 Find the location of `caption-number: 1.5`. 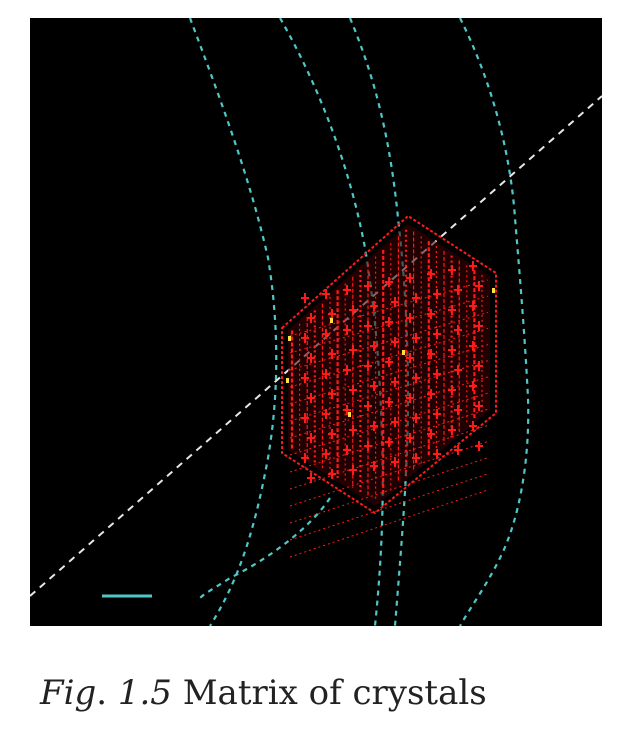

caption-number: 1.5 is located at coordinates (139, 693).